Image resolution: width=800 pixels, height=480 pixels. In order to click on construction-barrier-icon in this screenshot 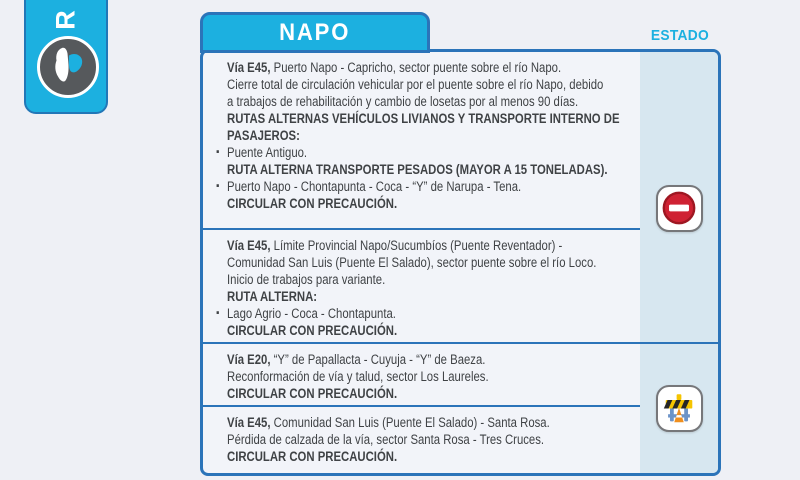, I will do `click(679, 408)`.